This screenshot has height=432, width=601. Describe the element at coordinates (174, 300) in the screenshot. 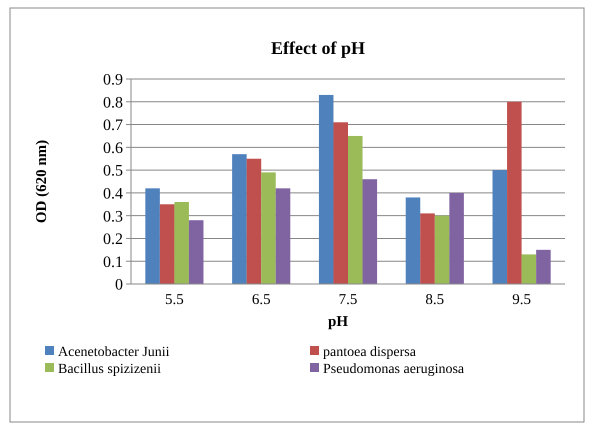

I see `x-tick-label: 5.5` at that location.